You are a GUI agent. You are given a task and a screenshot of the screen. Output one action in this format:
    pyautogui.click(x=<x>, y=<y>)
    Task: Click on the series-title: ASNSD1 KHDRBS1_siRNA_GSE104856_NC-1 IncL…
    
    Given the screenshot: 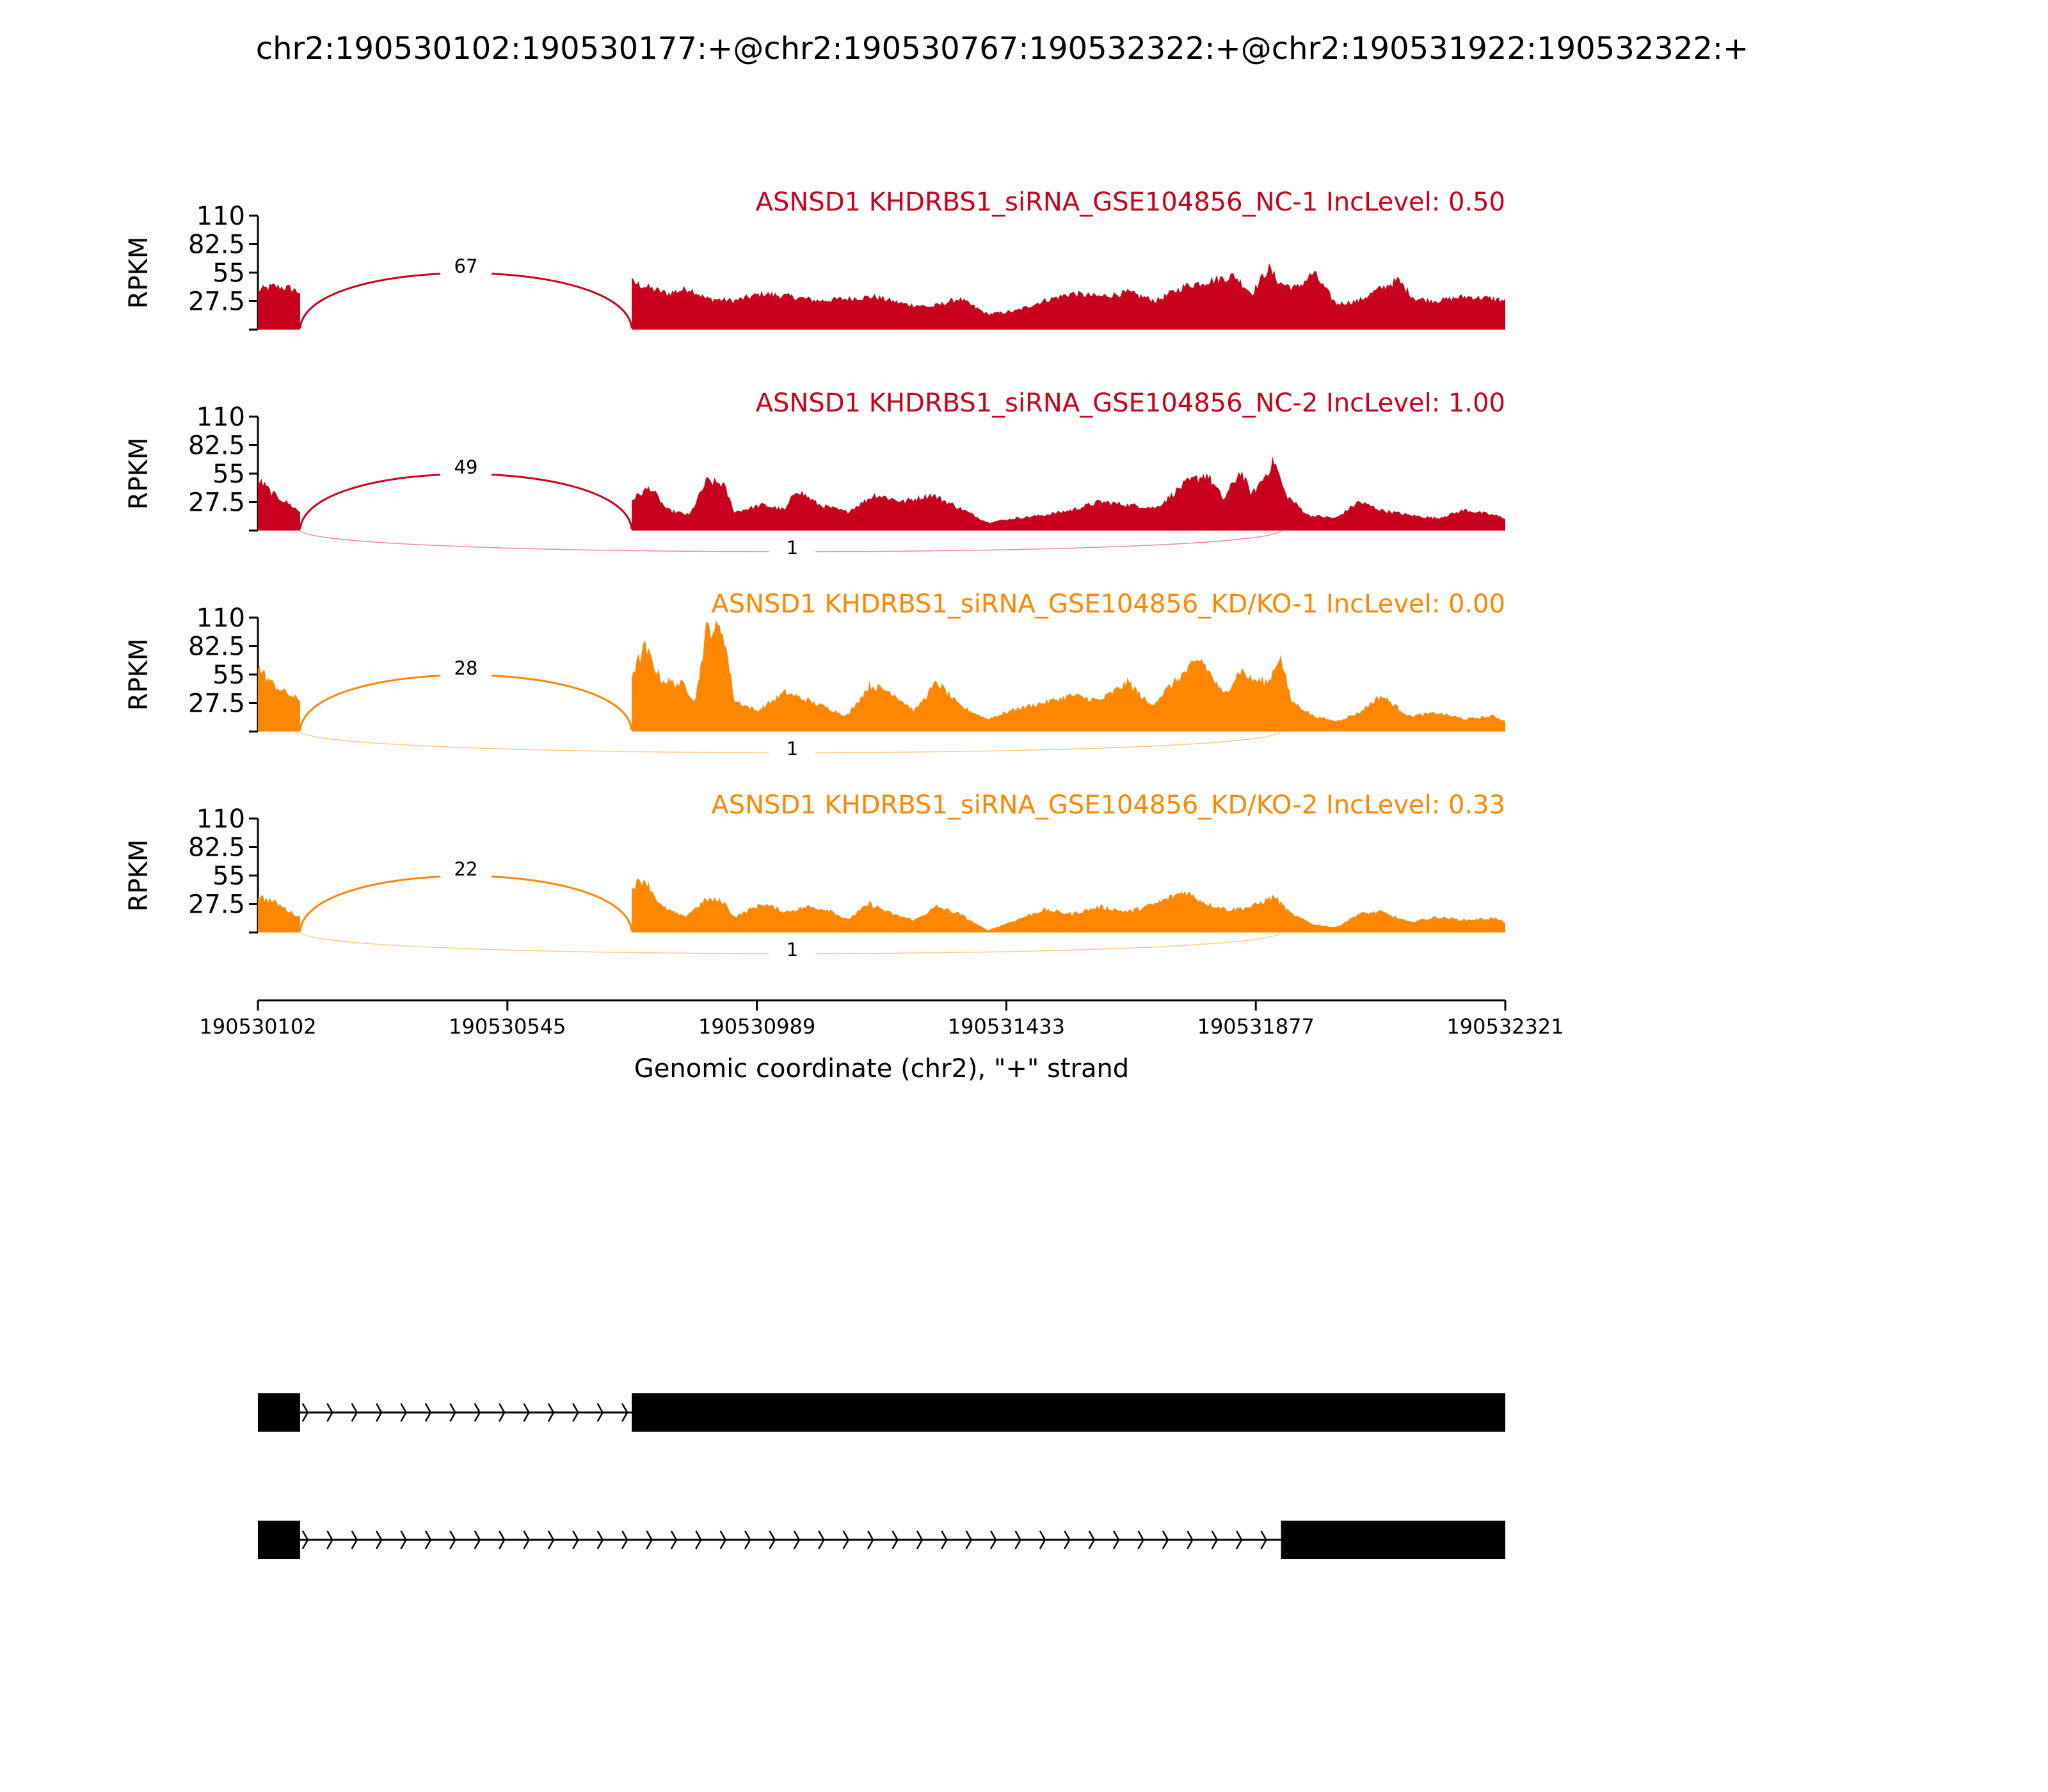 What is the action you would take?
    pyautogui.click(x=1130, y=202)
    